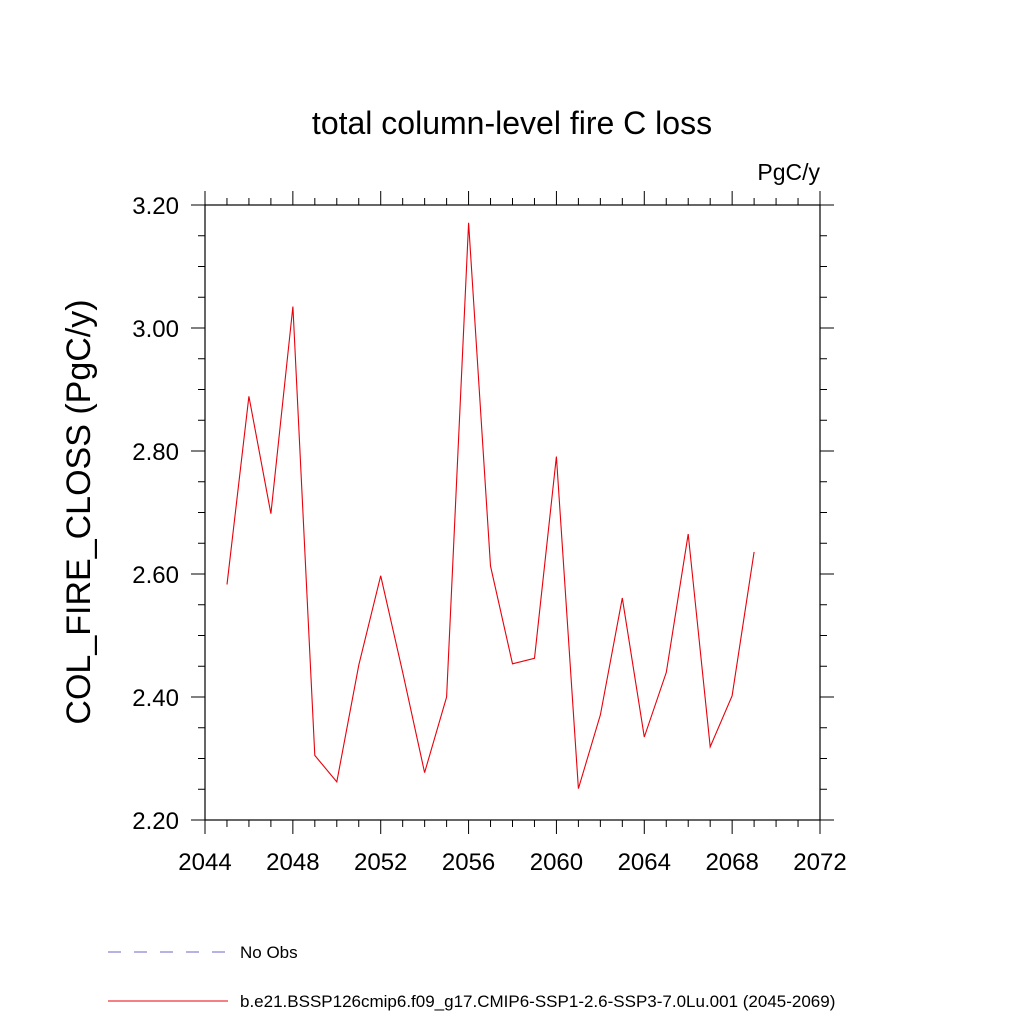 The width and height of the screenshot is (1024, 1024). I want to click on x-tick-label: 2052, so click(380, 862).